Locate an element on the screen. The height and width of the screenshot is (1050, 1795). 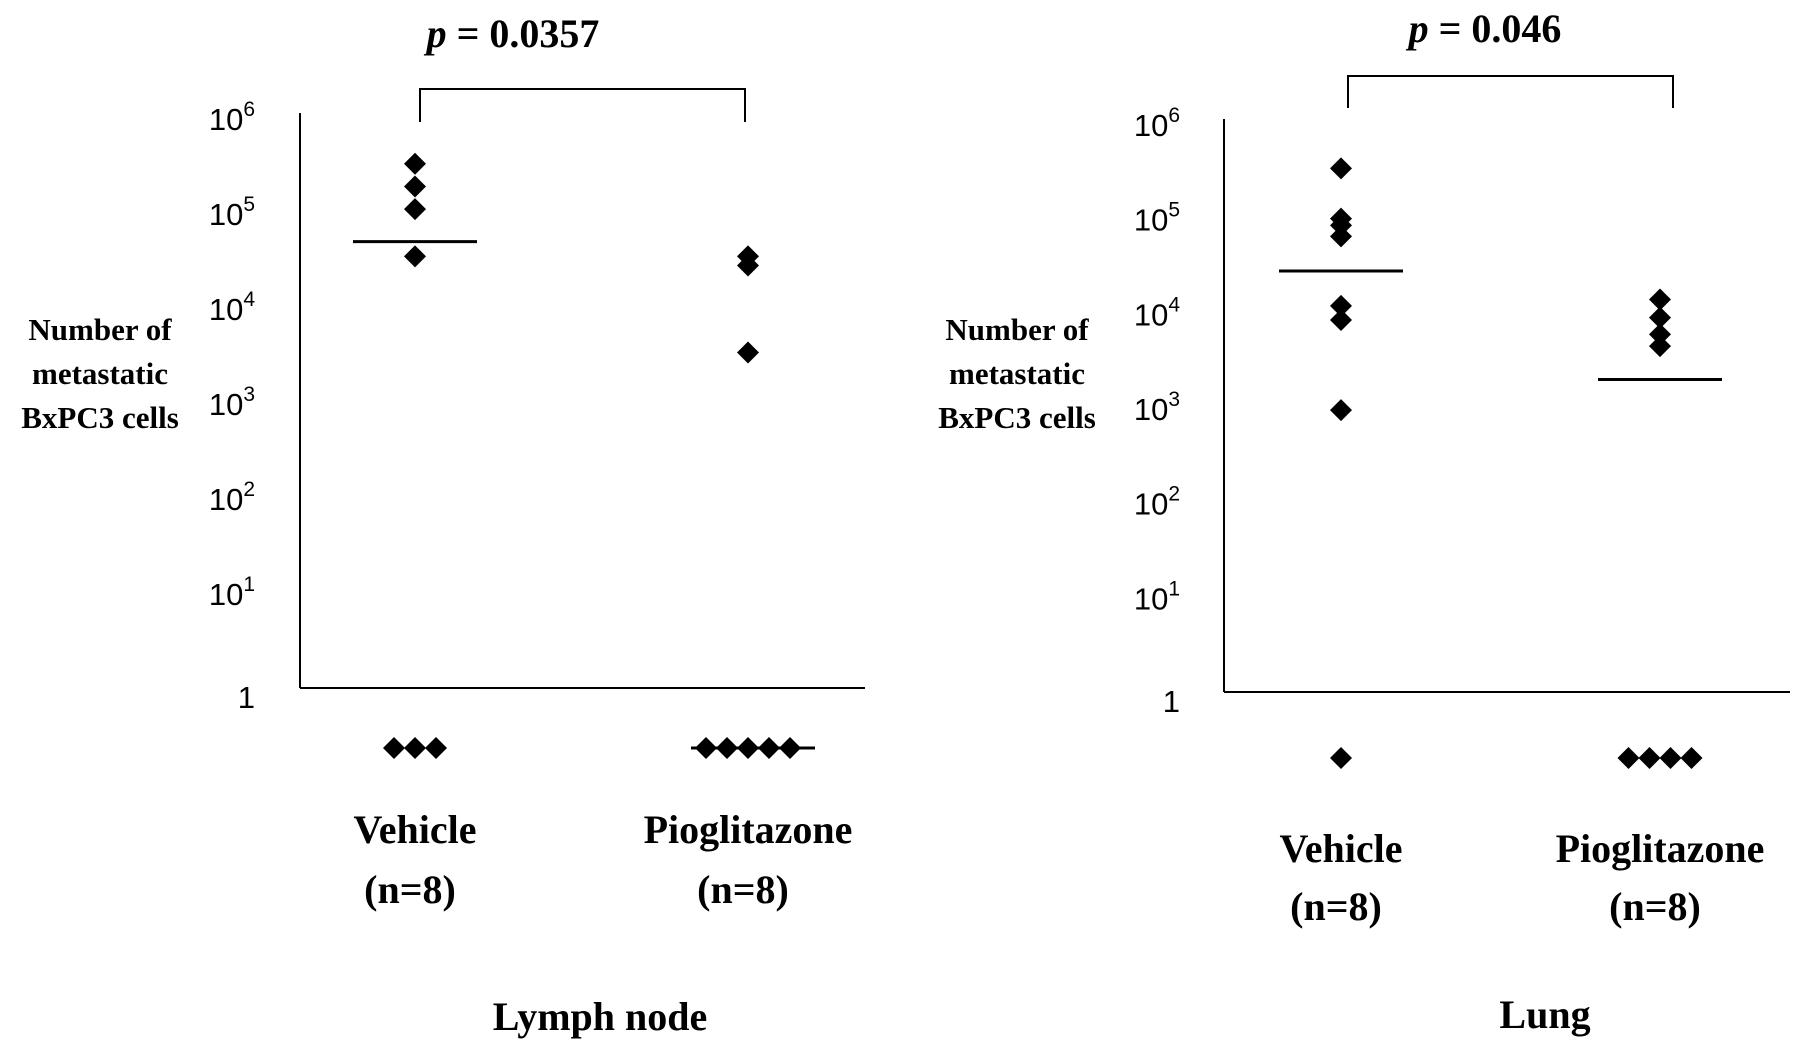
p-value-label: p = 0.046 is located at coordinates (1484, 28).